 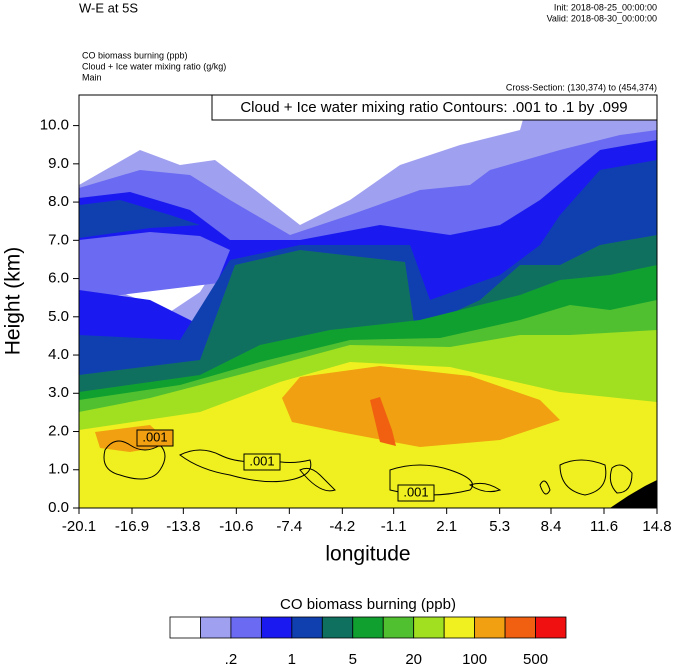 What do you see at coordinates (154, 66) in the screenshot?
I see `field-name: Cloud + Ice water mixing ratio (g/kg)` at bounding box center [154, 66].